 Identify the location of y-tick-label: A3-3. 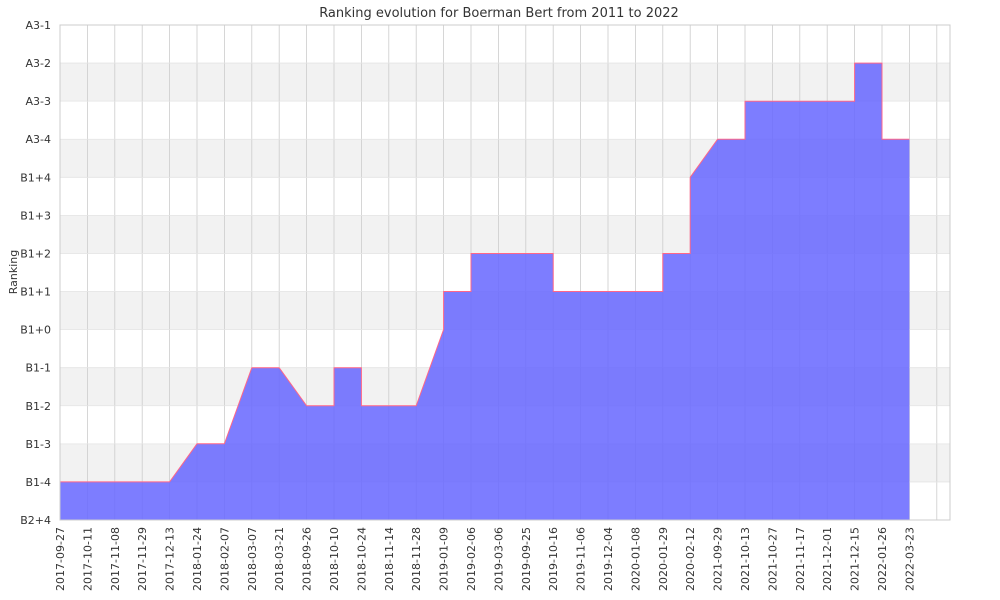
(39, 101).